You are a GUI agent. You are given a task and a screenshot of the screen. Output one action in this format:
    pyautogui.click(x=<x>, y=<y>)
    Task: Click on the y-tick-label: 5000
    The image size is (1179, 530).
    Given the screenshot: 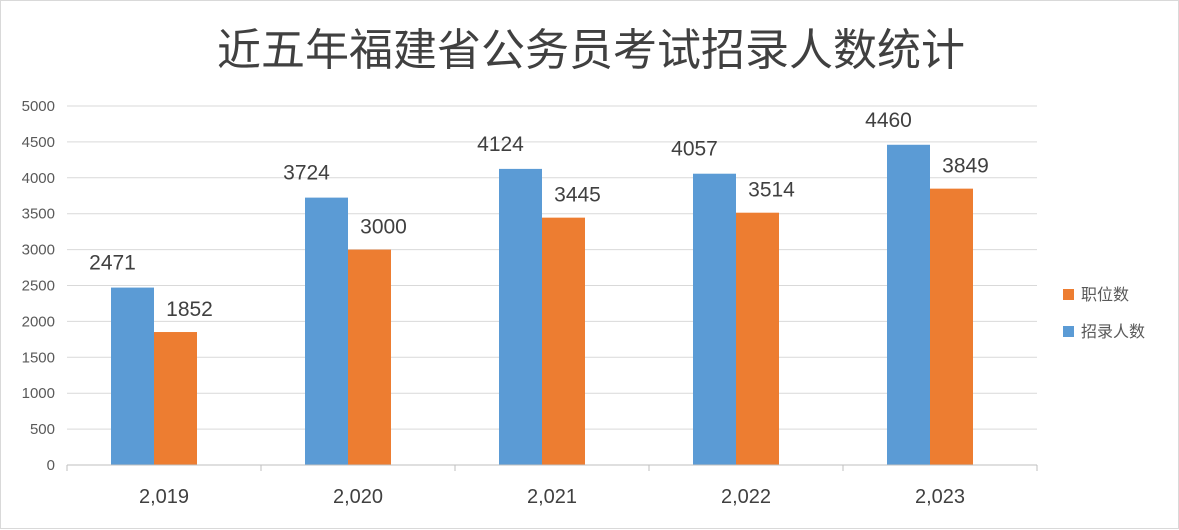 What is the action you would take?
    pyautogui.click(x=38, y=106)
    